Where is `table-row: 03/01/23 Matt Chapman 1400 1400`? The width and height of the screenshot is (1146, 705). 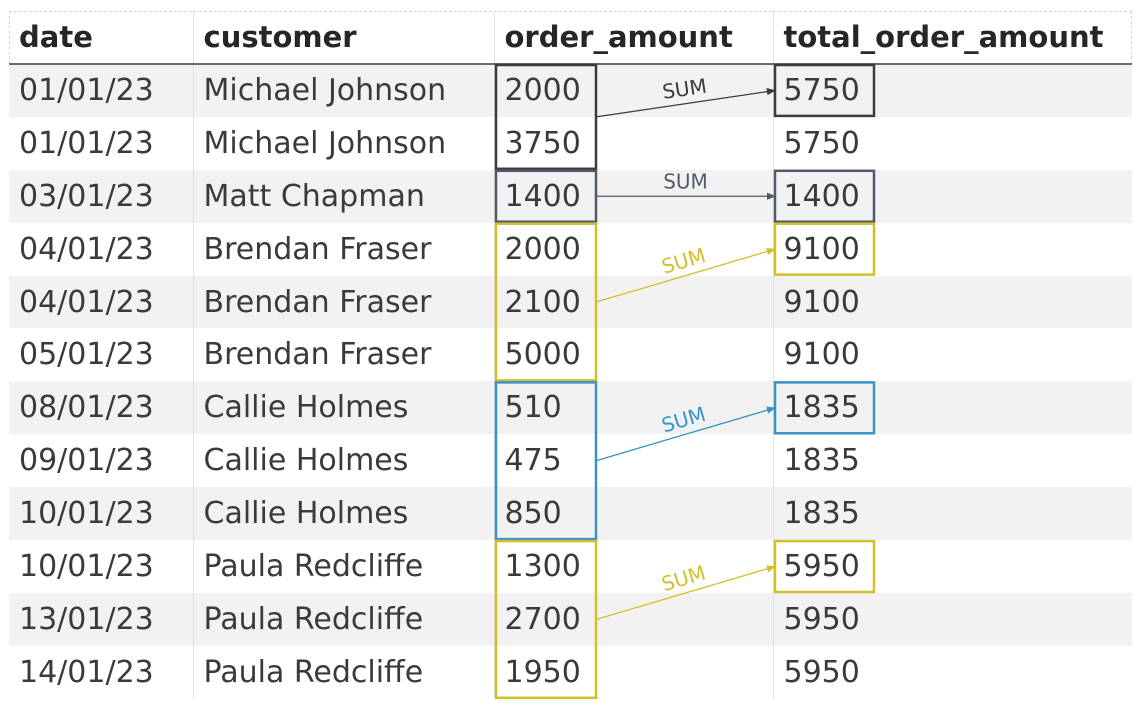 table-row: 03/01/23 Matt Chapman 1400 1400 is located at coordinates (570, 196).